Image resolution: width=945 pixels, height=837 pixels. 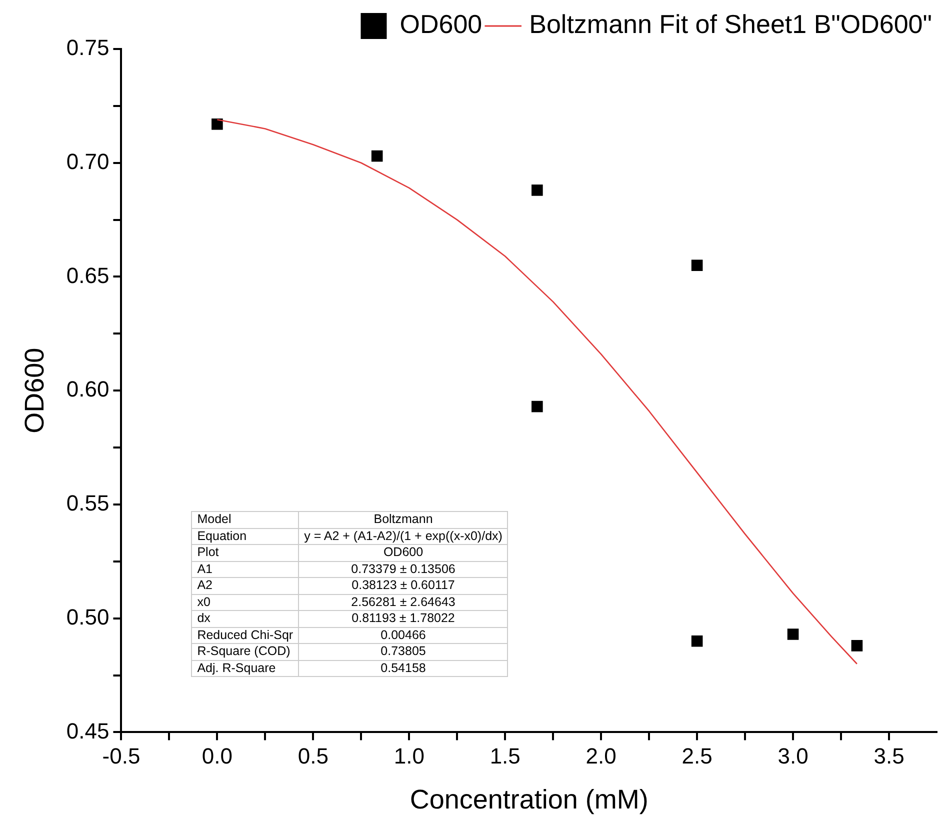 I want to click on y-axis-title: OD600, so click(x=35, y=391).